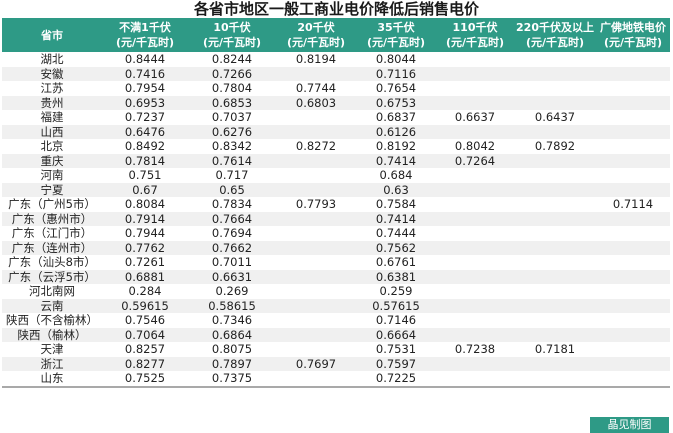 Image resolution: width=673 pixels, height=433 pixels. I want to click on province-cell: 广东（汕头8市）, so click(52, 262).